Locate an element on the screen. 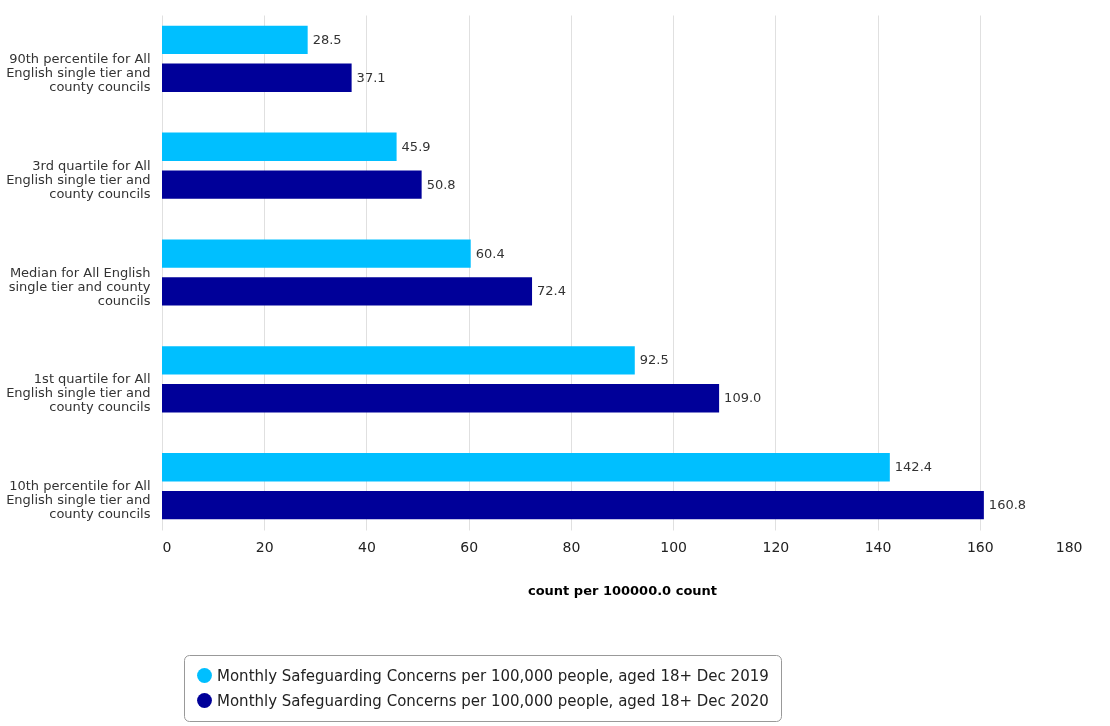 The height and width of the screenshot is (726, 1110). data-label: 109.0 is located at coordinates (743, 398).